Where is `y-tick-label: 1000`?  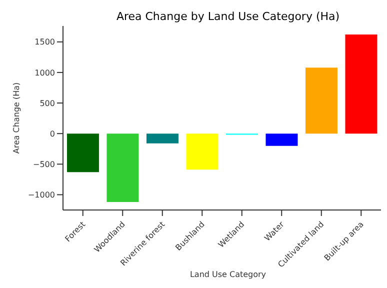 y-tick-label: 1000 is located at coordinates (44, 73).